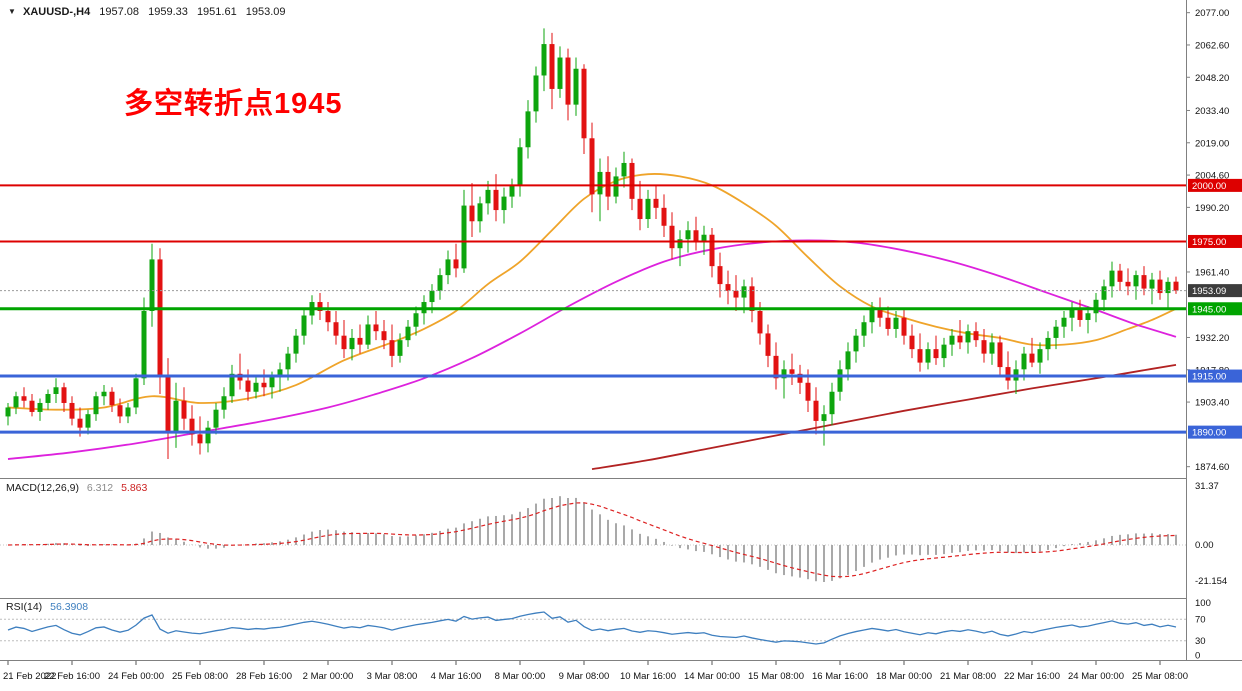 This screenshot has width=1242, height=691. Describe the element at coordinates (1200, 641) in the screenshot. I see `rsi-axis-label: 30` at that location.